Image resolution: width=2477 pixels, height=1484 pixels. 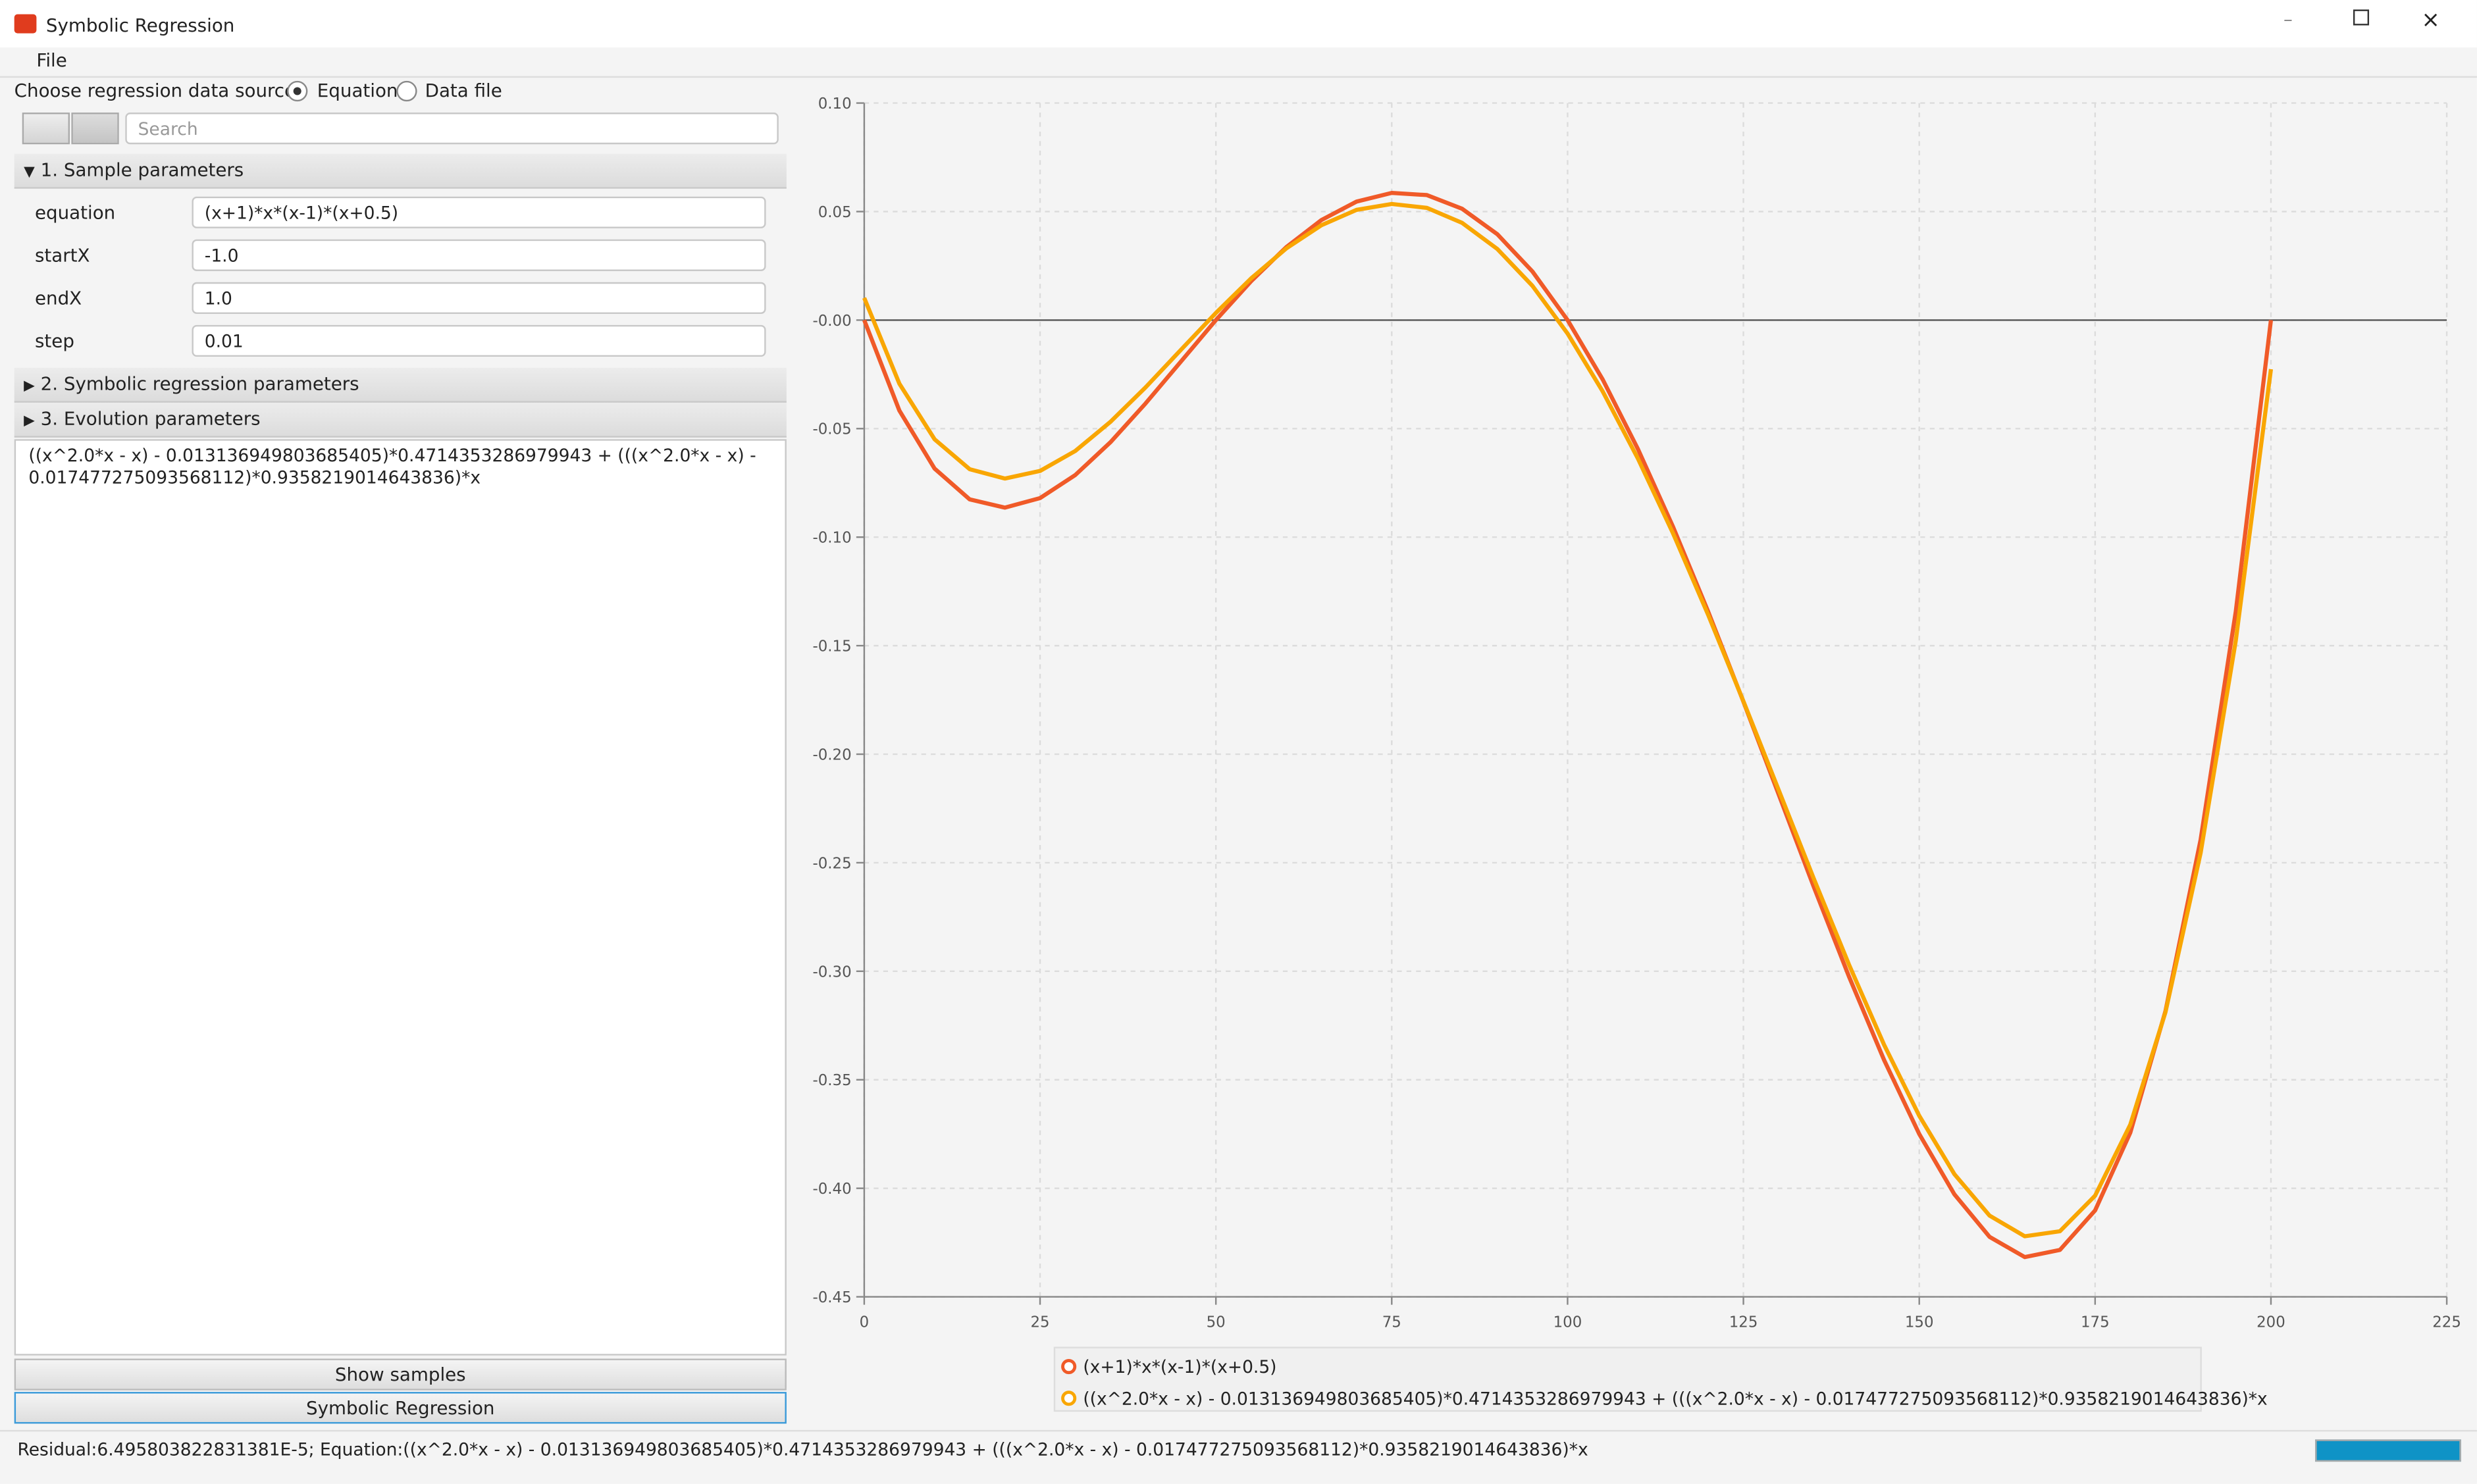 What do you see at coordinates (25, 24) in the screenshot?
I see `app-icon` at bounding box center [25, 24].